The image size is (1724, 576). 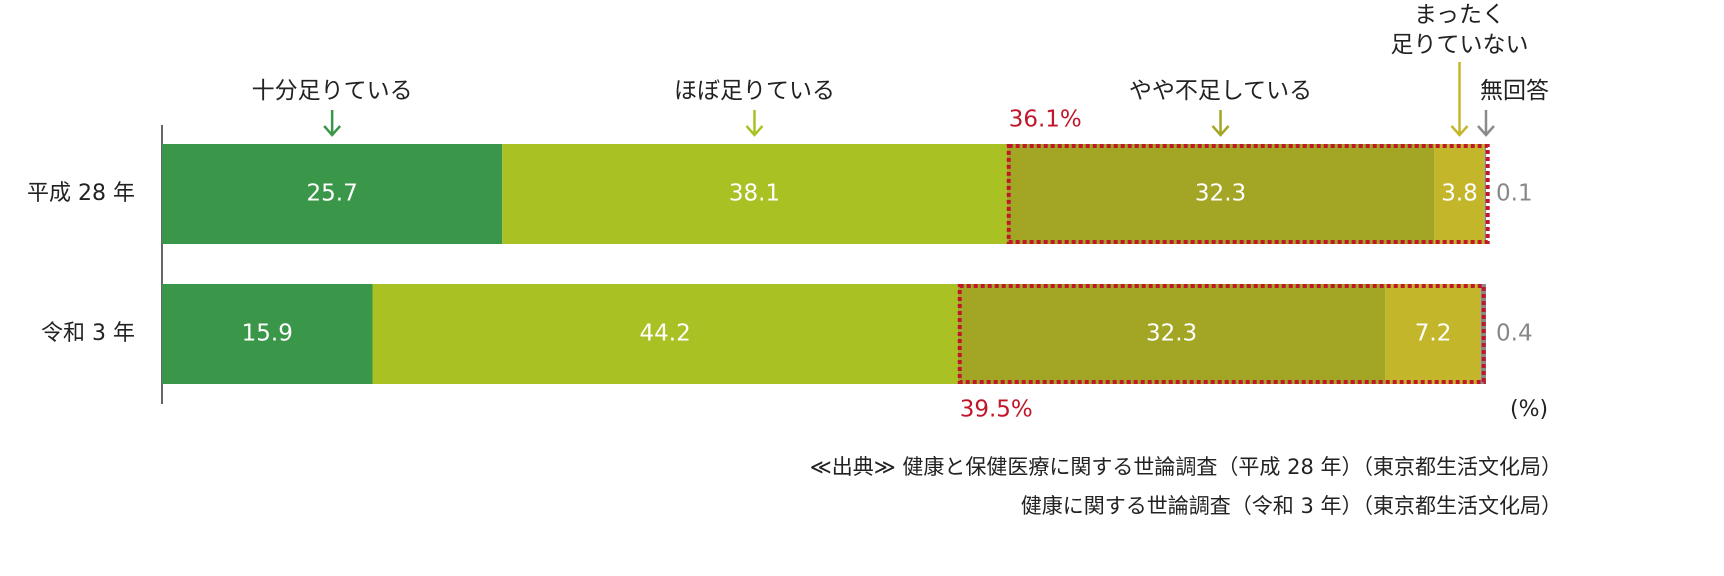 I want to click on data-label: 15.9, so click(x=267, y=334).